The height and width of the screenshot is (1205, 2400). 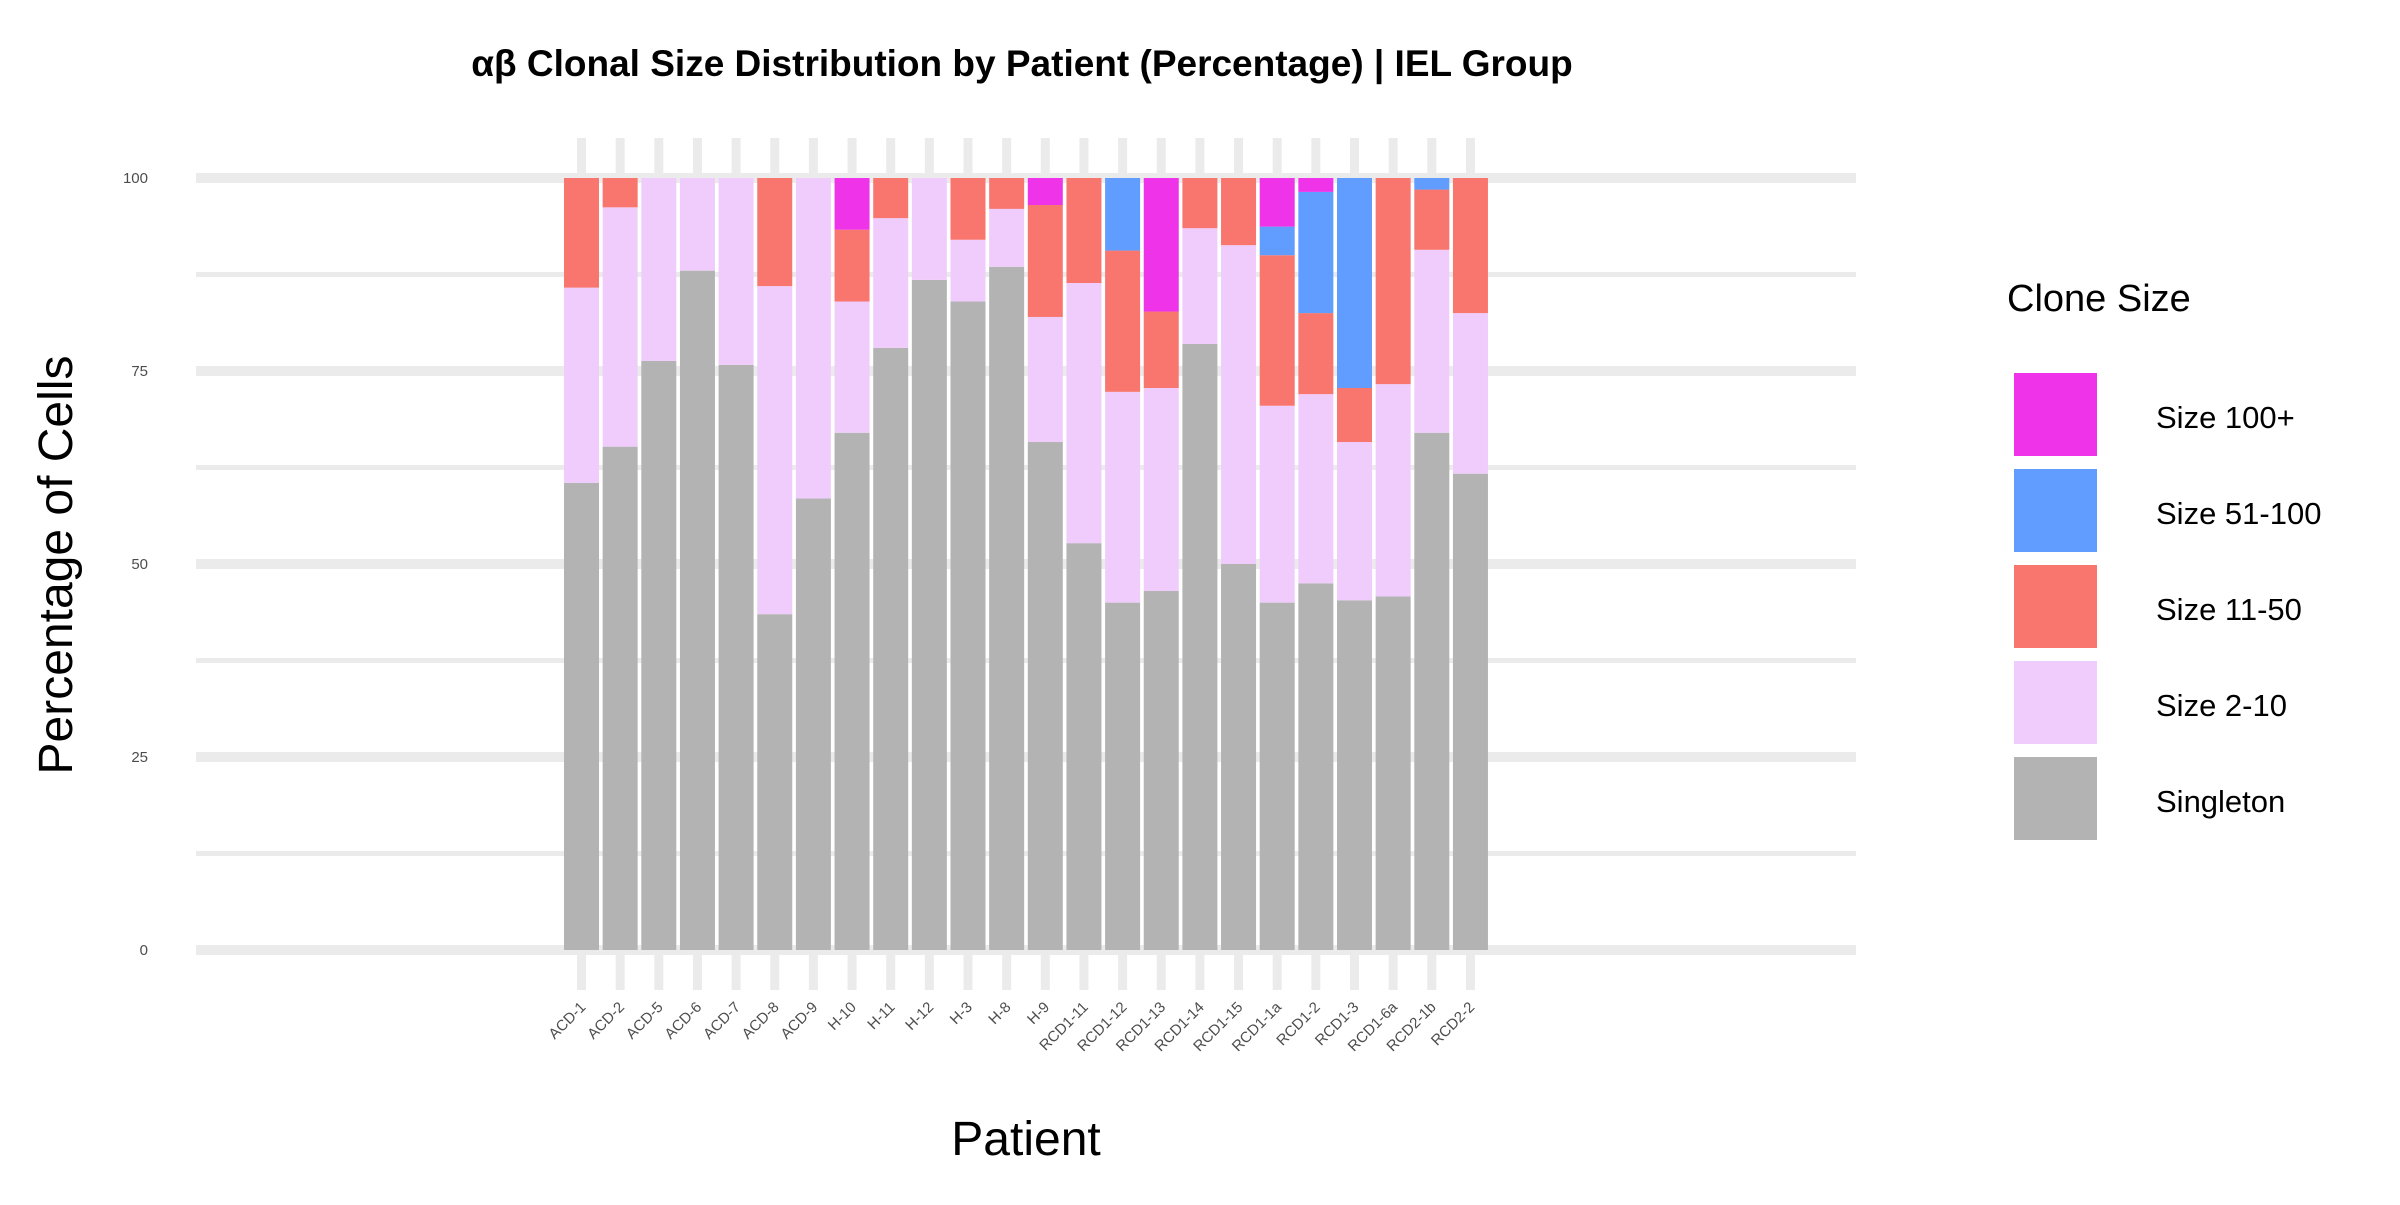 What do you see at coordinates (2055, 414) in the screenshot?
I see `legend-swatch-size-100-` at bounding box center [2055, 414].